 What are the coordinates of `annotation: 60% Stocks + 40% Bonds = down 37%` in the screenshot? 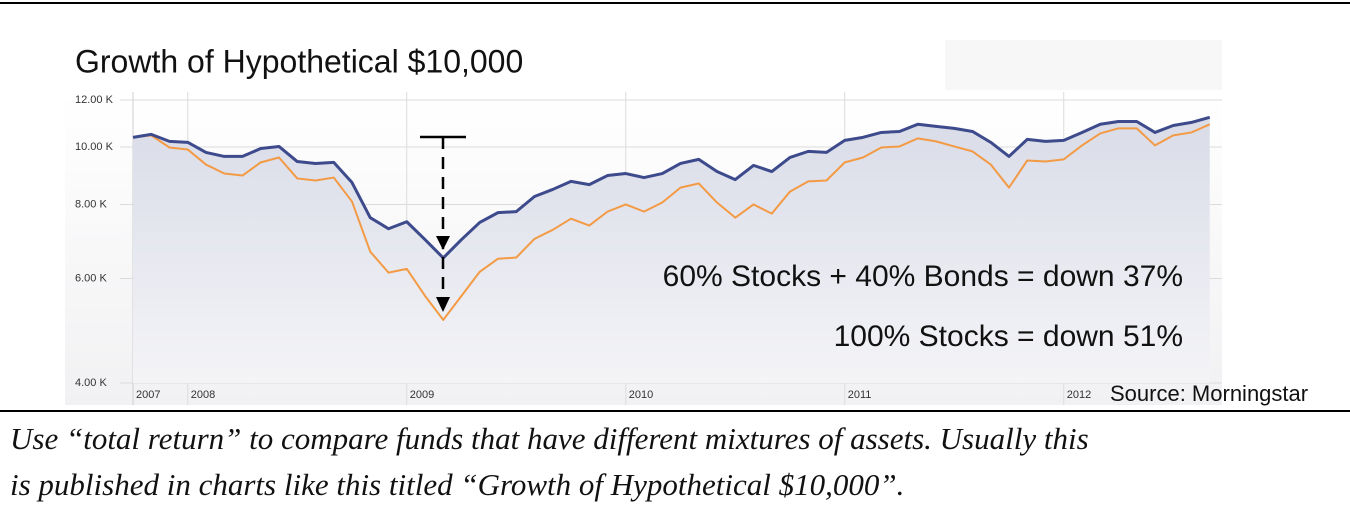 It's located at (923, 276).